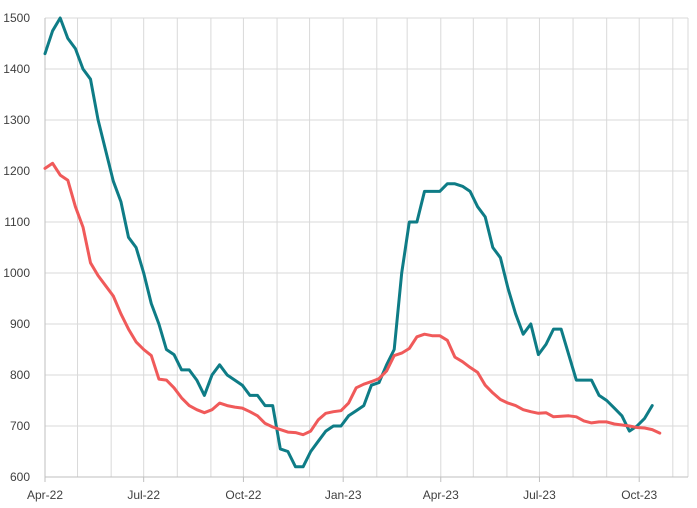  I want to click on y-tick-label: 900, so click(20, 324).